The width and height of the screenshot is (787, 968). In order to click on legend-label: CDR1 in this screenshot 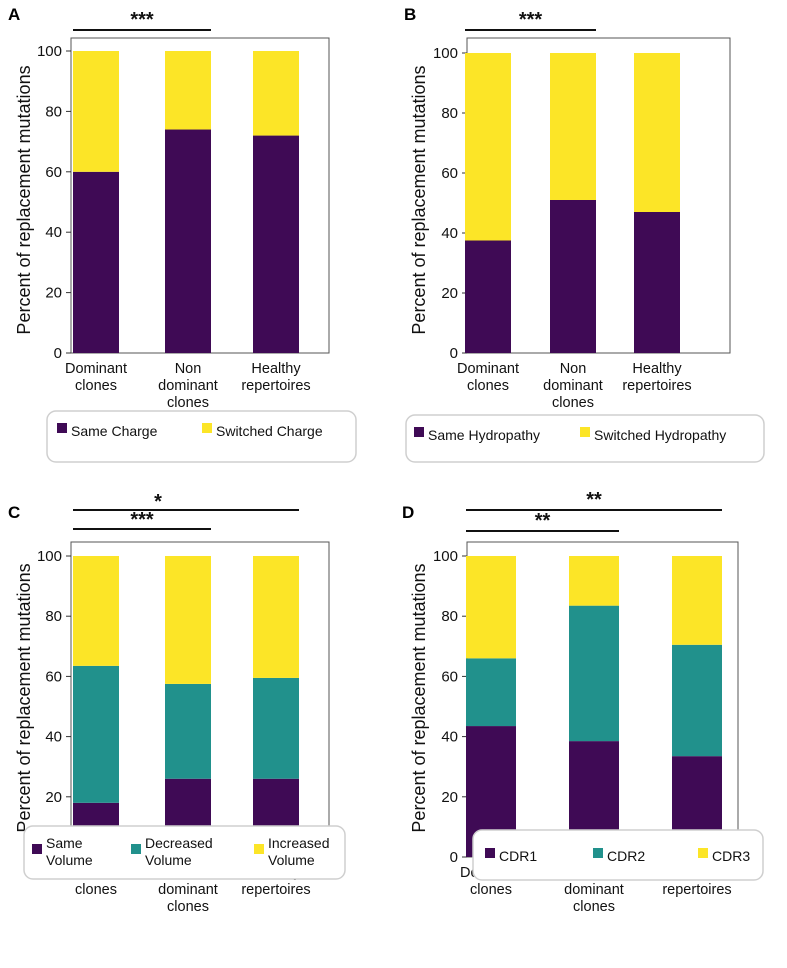, I will do `click(518, 856)`.